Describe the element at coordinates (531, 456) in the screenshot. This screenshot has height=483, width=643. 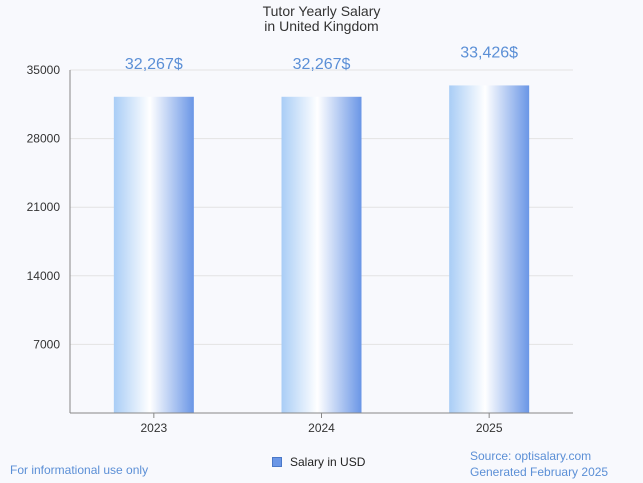
I see `source-text: Source: optisalary.com` at that location.